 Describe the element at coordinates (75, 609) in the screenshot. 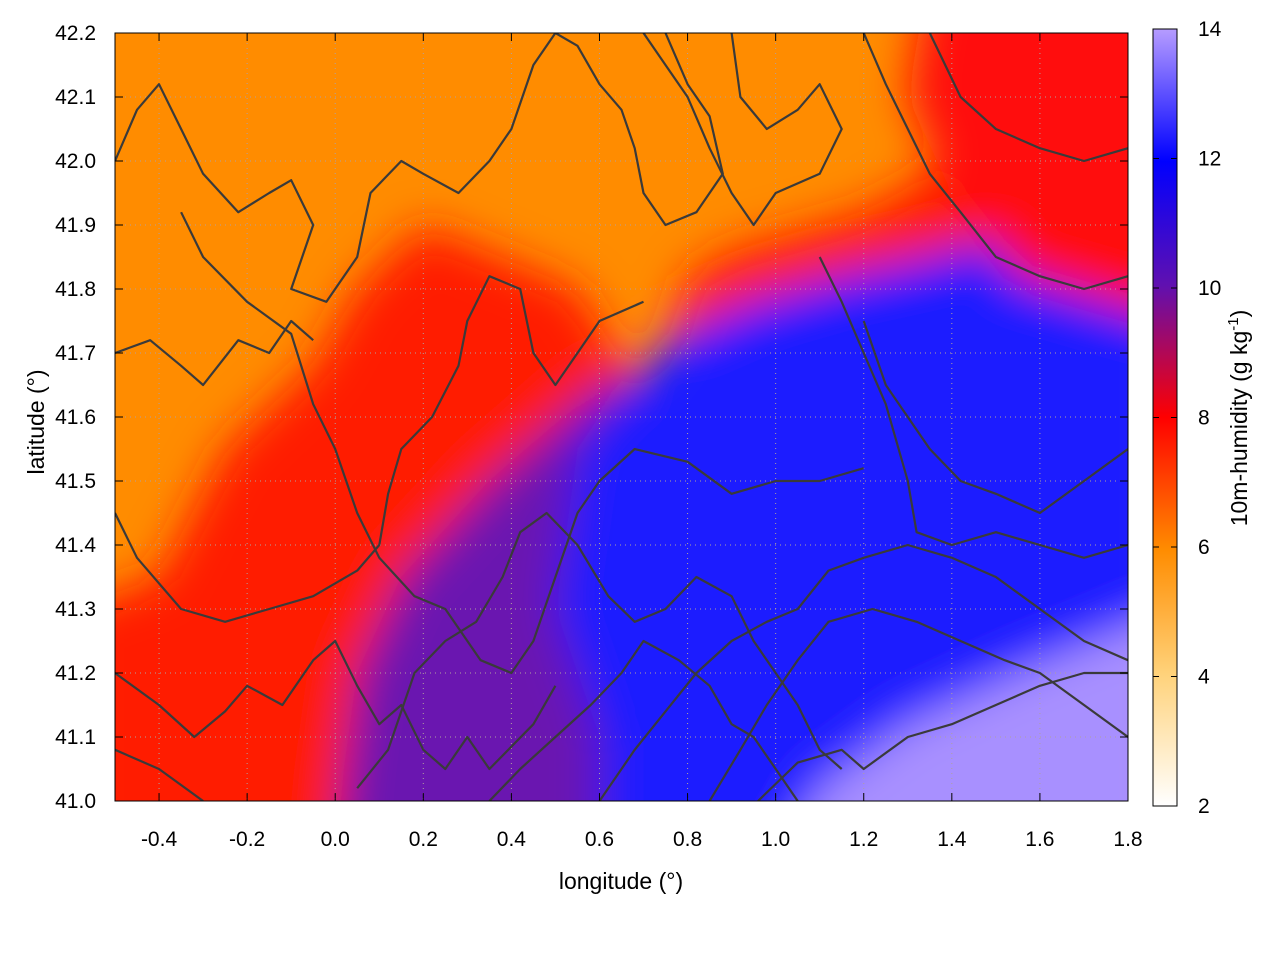

I see `y-tick-label: 41.3` at that location.